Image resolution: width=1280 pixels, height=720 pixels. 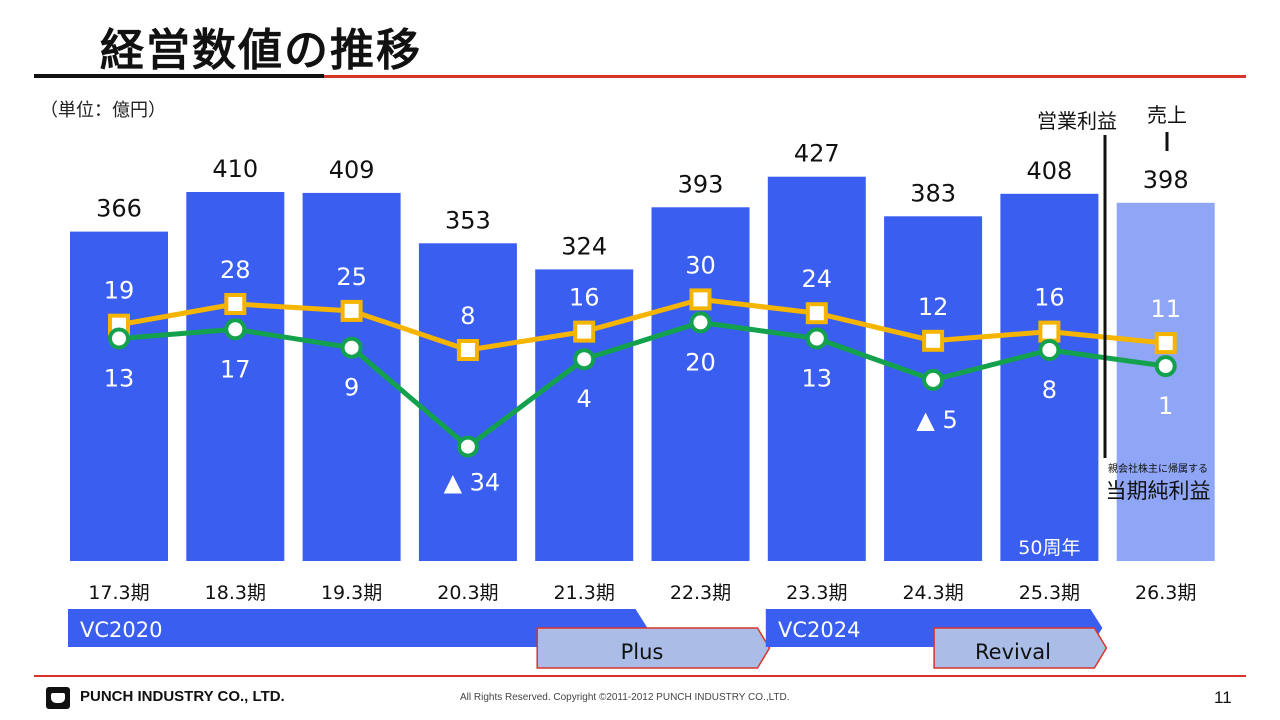 What do you see at coordinates (235, 270) in the screenshot?
I see `operating-profit-label: 28` at bounding box center [235, 270].